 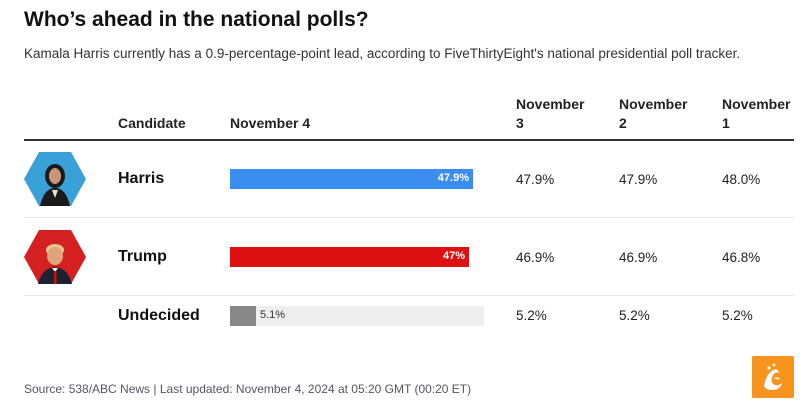 What do you see at coordinates (653, 113) in the screenshot?
I see `header-nov2: November 2` at bounding box center [653, 113].